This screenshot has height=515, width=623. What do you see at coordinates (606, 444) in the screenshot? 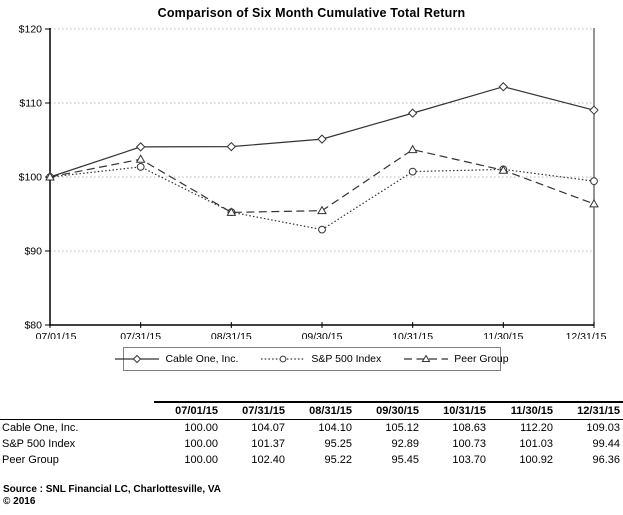
I see `table-cell: 99.44` at bounding box center [606, 444].